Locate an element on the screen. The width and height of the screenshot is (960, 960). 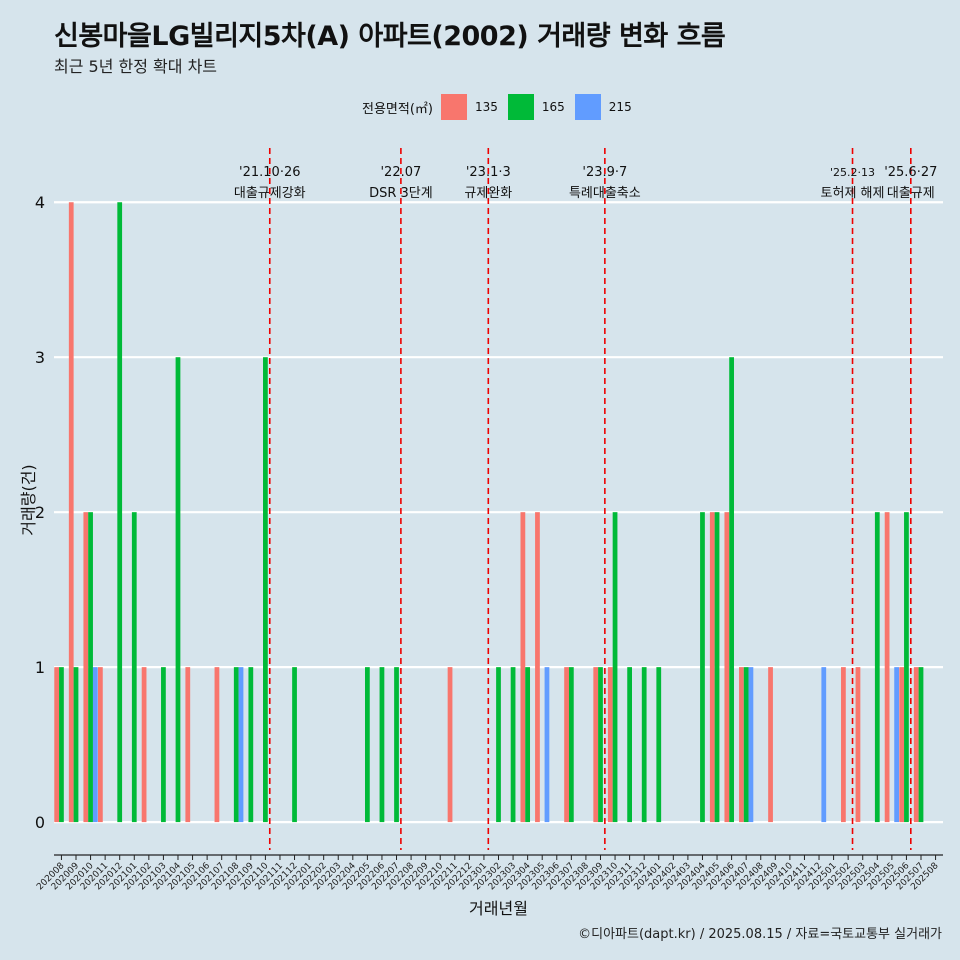
event-name-label: 규제완화 is located at coordinates (488, 193).